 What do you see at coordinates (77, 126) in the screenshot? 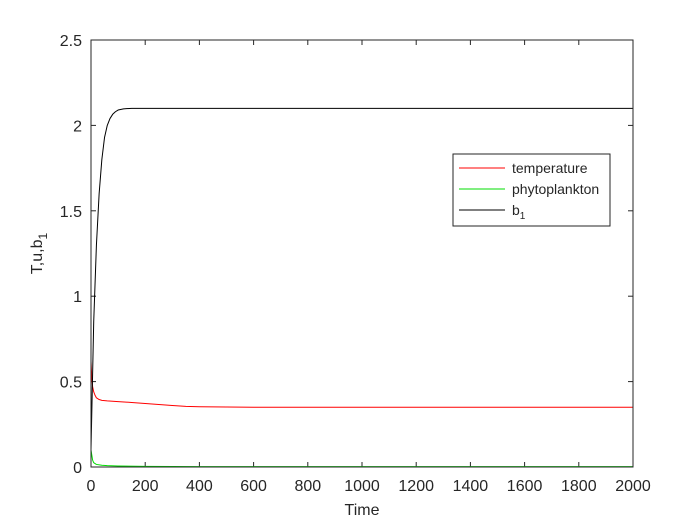
I see `y-tick-label: 2` at bounding box center [77, 126].